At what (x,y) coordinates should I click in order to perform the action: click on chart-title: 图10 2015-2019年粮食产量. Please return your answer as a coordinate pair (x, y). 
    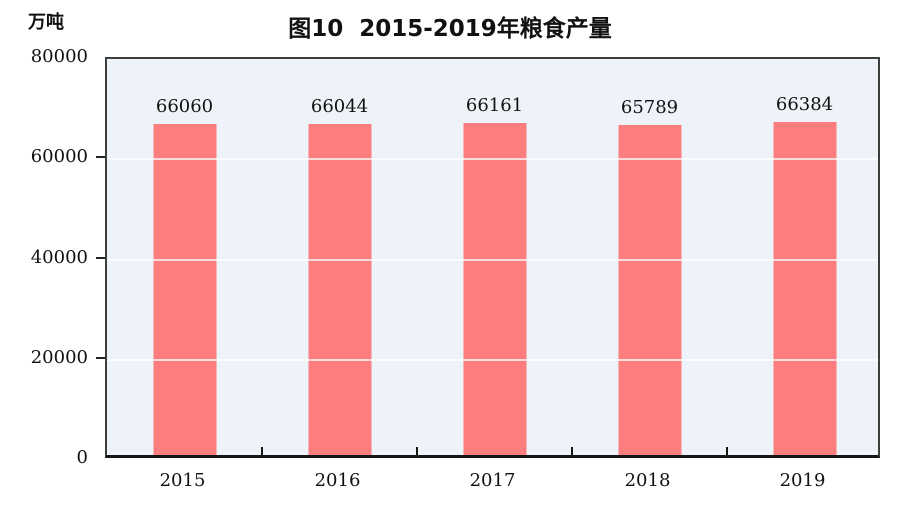
    Looking at the image, I should click on (450, 29).